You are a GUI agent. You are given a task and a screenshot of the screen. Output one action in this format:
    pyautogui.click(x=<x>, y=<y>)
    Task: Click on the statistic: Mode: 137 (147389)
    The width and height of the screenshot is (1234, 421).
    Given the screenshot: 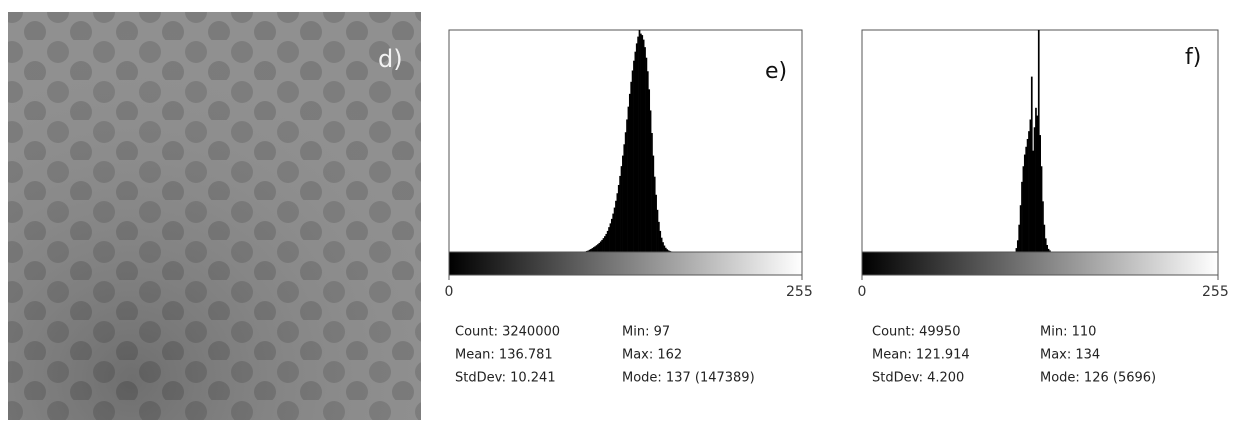 What is the action you would take?
    pyautogui.click(x=688, y=378)
    